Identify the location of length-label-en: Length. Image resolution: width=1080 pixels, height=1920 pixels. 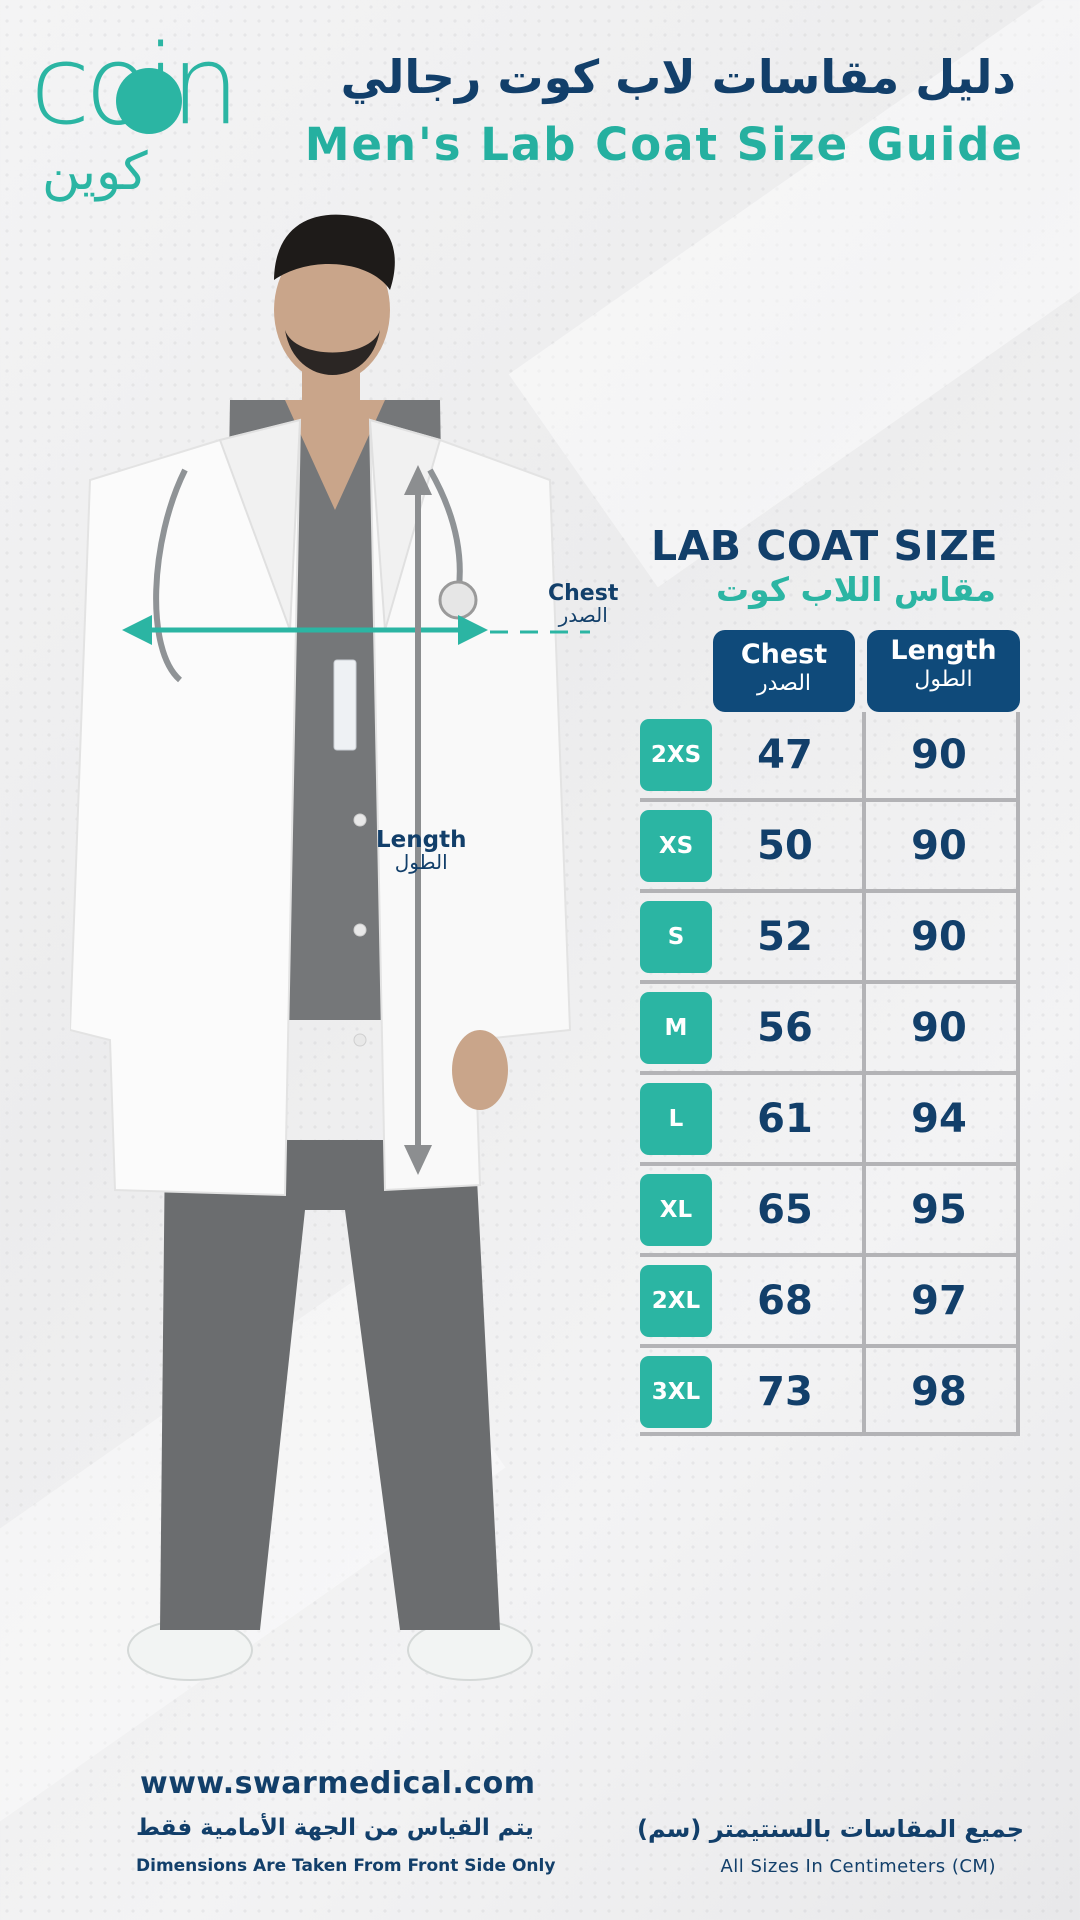
(421, 840).